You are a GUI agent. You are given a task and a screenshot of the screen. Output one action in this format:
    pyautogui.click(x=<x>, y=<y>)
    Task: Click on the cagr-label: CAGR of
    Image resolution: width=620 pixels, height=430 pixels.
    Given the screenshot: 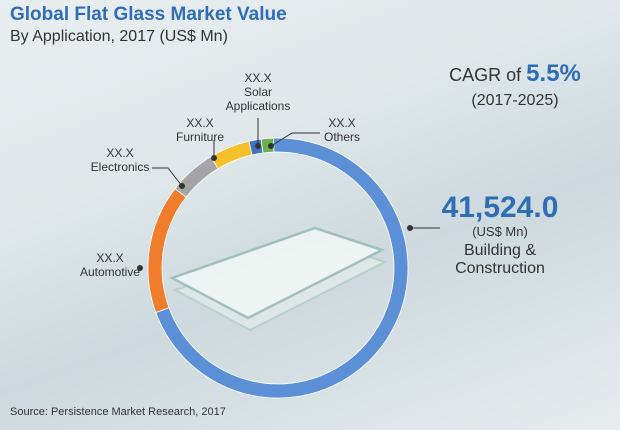 What is the action you would take?
    pyautogui.click(x=485, y=75)
    